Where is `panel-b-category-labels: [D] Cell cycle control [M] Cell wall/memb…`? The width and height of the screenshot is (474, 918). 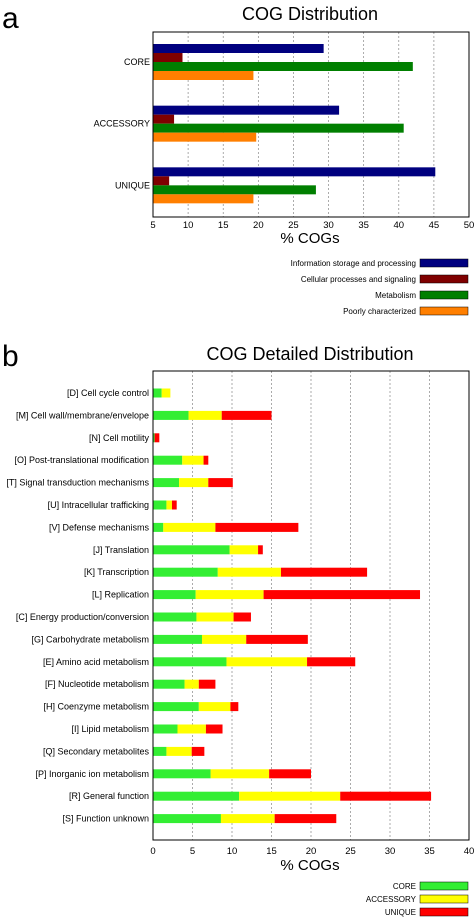
panel-b-category-labels: [D] Cell cycle control [M] Cell wall/memb… is located at coordinates (77, 606).